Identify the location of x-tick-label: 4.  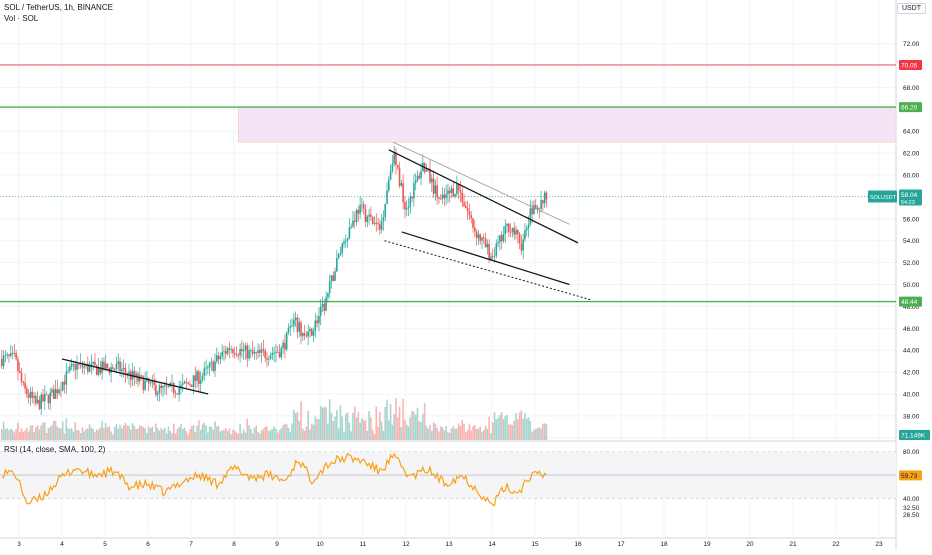
(62, 544).